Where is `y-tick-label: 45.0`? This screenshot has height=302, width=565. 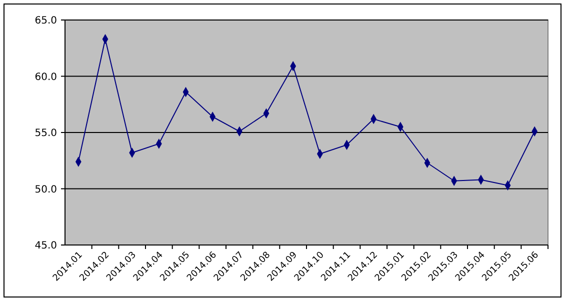 y-tick-label: 45.0 is located at coordinates (45, 246).